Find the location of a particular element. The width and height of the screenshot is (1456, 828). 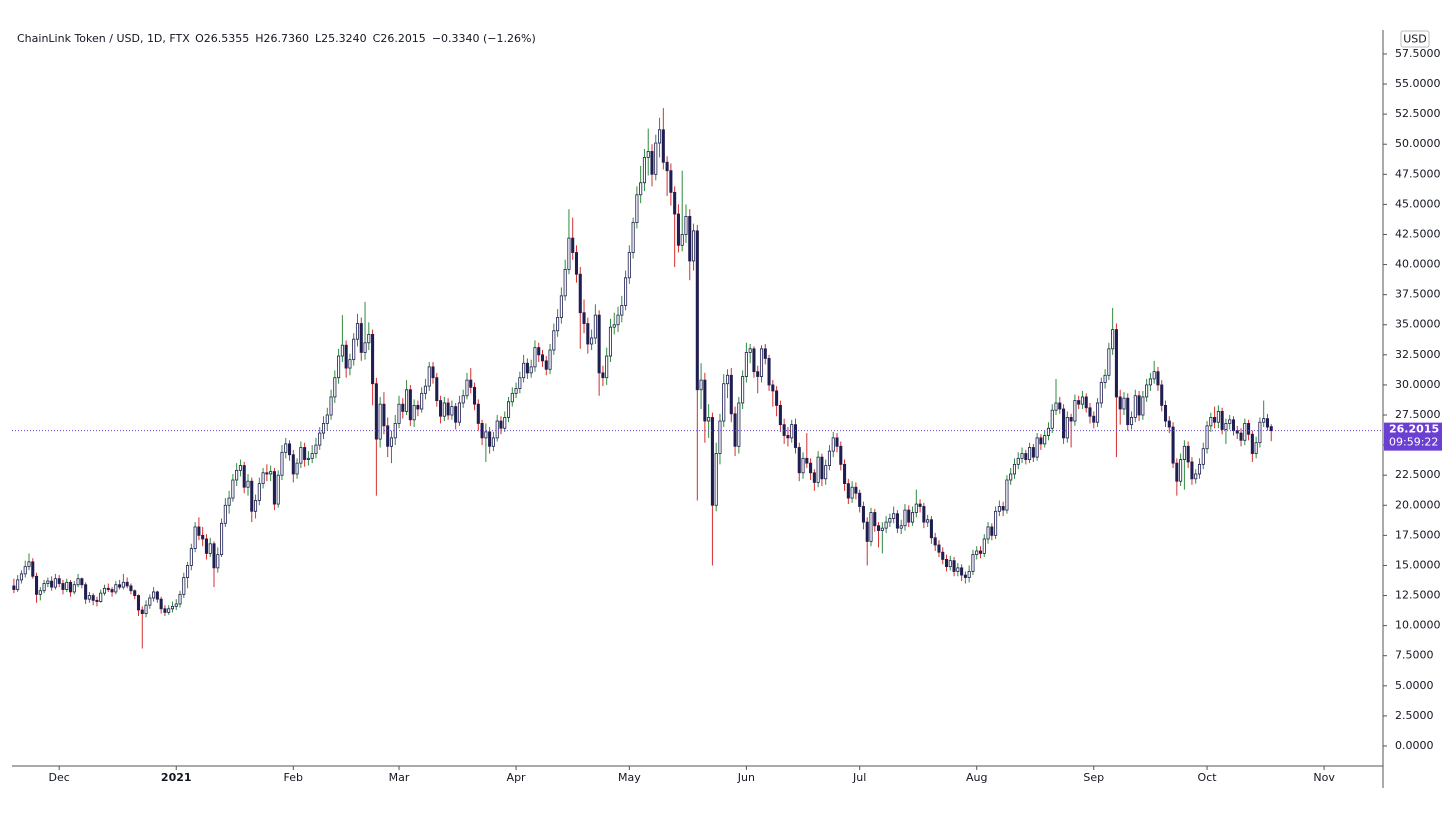

x-tick-label: Mar is located at coordinates (399, 777).